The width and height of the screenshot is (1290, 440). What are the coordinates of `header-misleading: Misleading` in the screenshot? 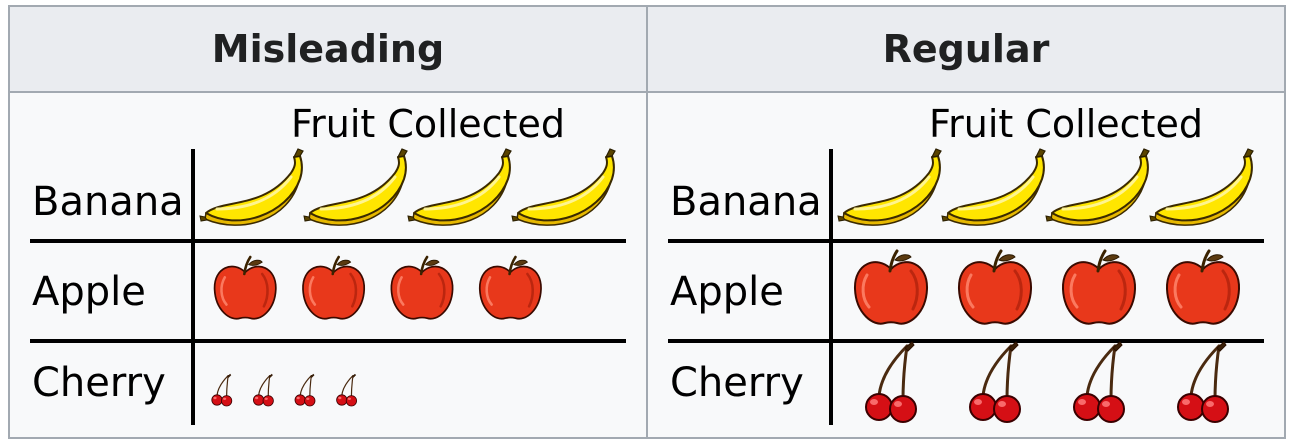 It's located at (328, 49).